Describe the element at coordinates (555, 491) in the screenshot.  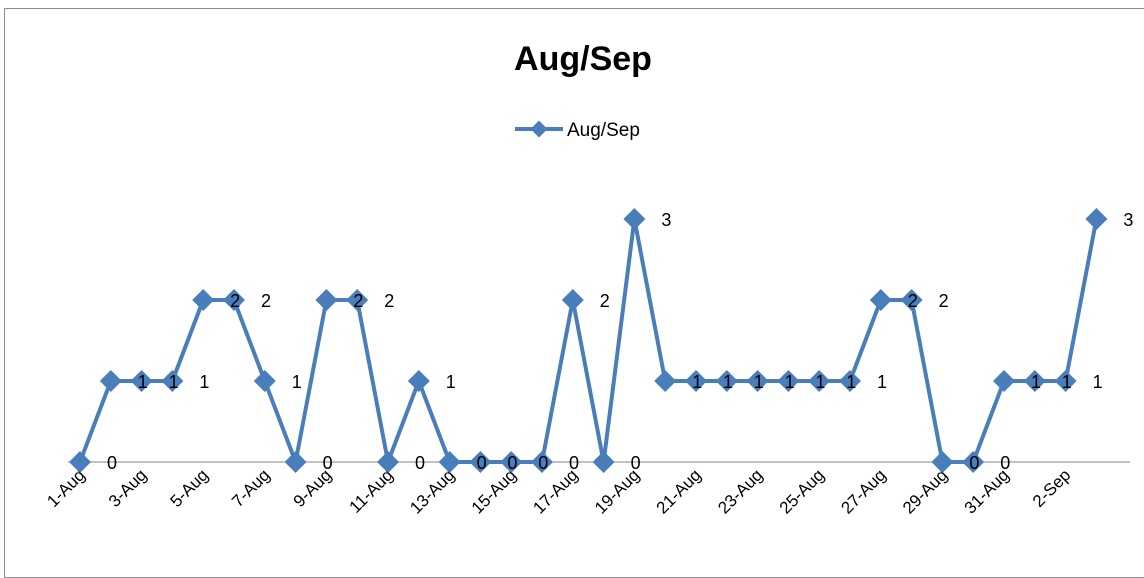
I see `x-tick-label: 17-Aug` at that location.